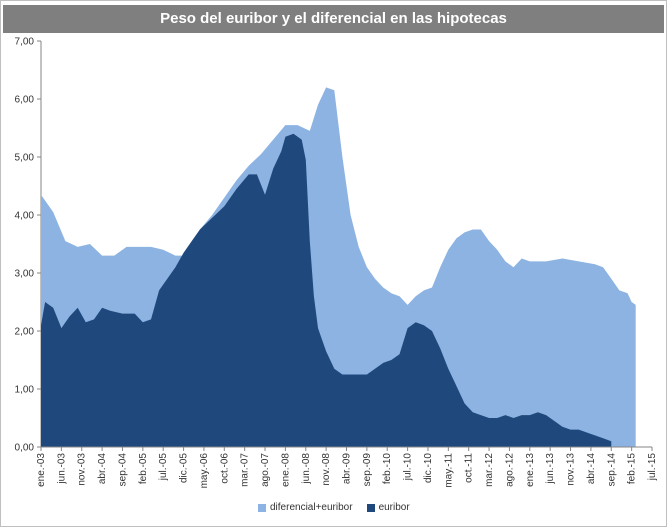 The image size is (667, 527). What do you see at coordinates (25, 100) in the screenshot?
I see `y-tick-label: 6,00` at bounding box center [25, 100].